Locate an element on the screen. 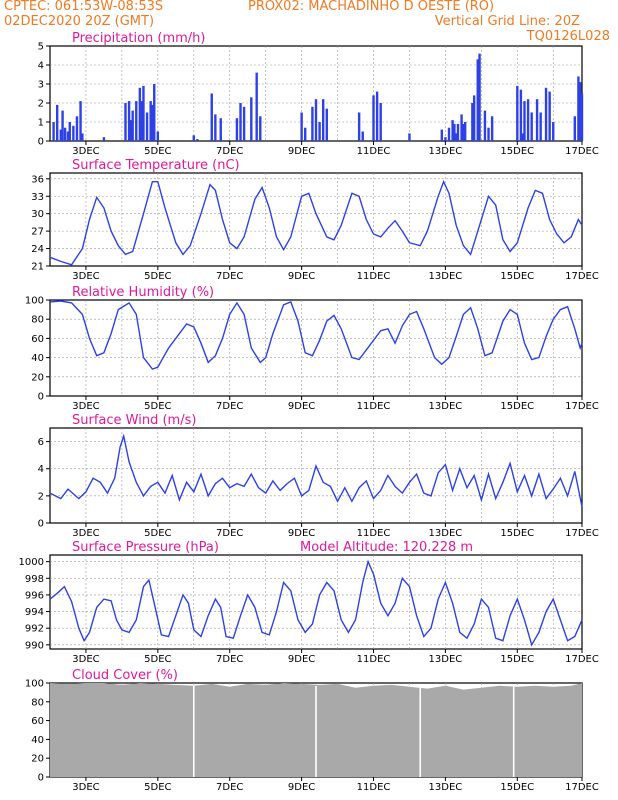 This screenshot has height=800, width=618. y-tick-label: 992 is located at coordinates (34, 629).